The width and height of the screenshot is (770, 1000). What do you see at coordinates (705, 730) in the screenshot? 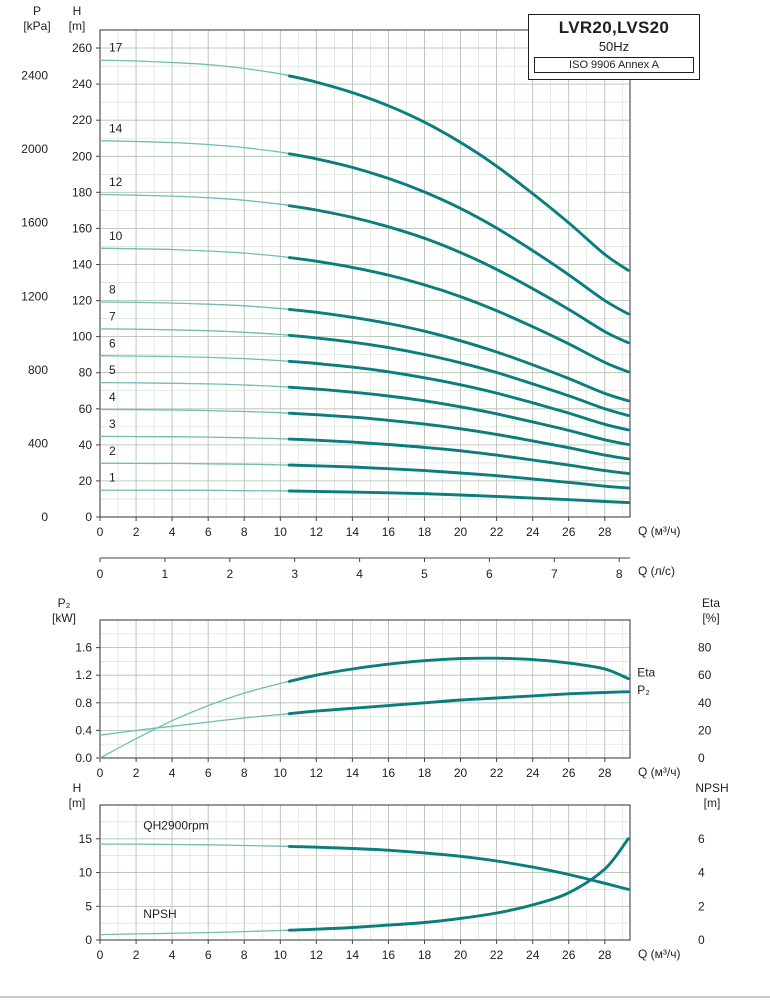
I see `y2-tick-label: 20` at bounding box center [705, 730].